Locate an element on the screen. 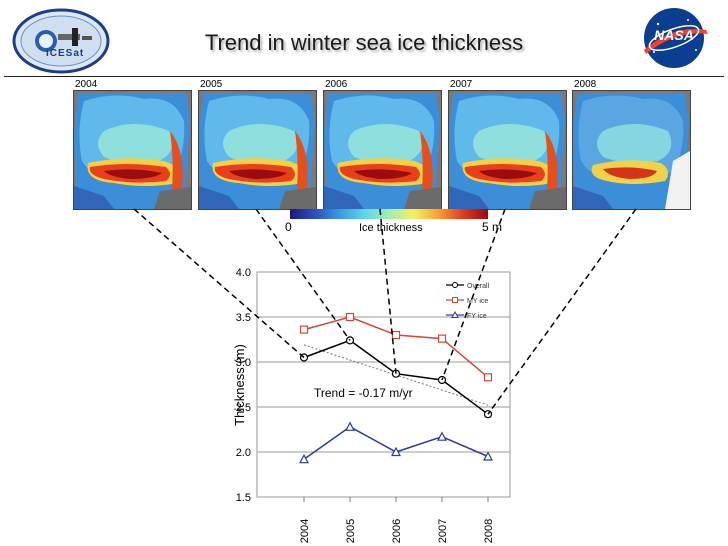 The width and height of the screenshot is (728, 546). y-tick-label: 2.5 is located at coordinates (243, 408).